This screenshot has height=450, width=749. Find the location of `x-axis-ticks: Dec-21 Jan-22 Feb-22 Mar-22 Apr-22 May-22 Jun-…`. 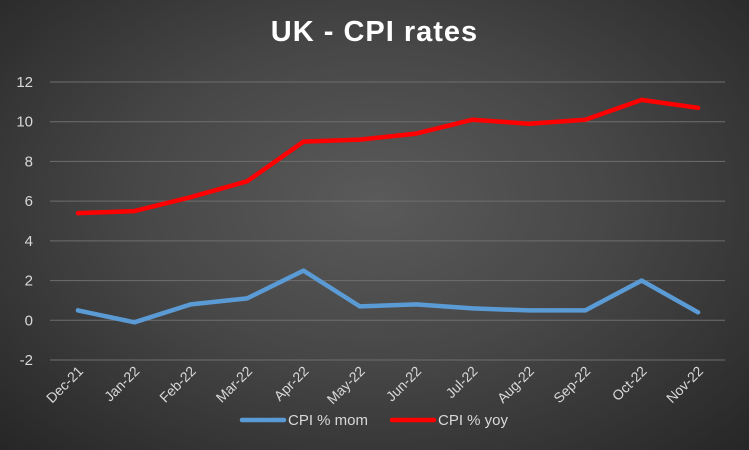

x-axis-ticks: Dec-21 Jan-22 Feb-22 Mar-22 Apr-22 May-22 Jun-… is located at coordinates (374, 385).